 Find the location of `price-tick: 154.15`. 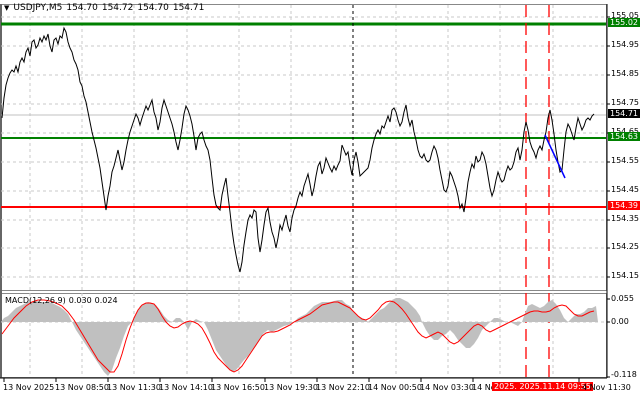

price-tick: 154.15 is located at coordinates (625, 275).